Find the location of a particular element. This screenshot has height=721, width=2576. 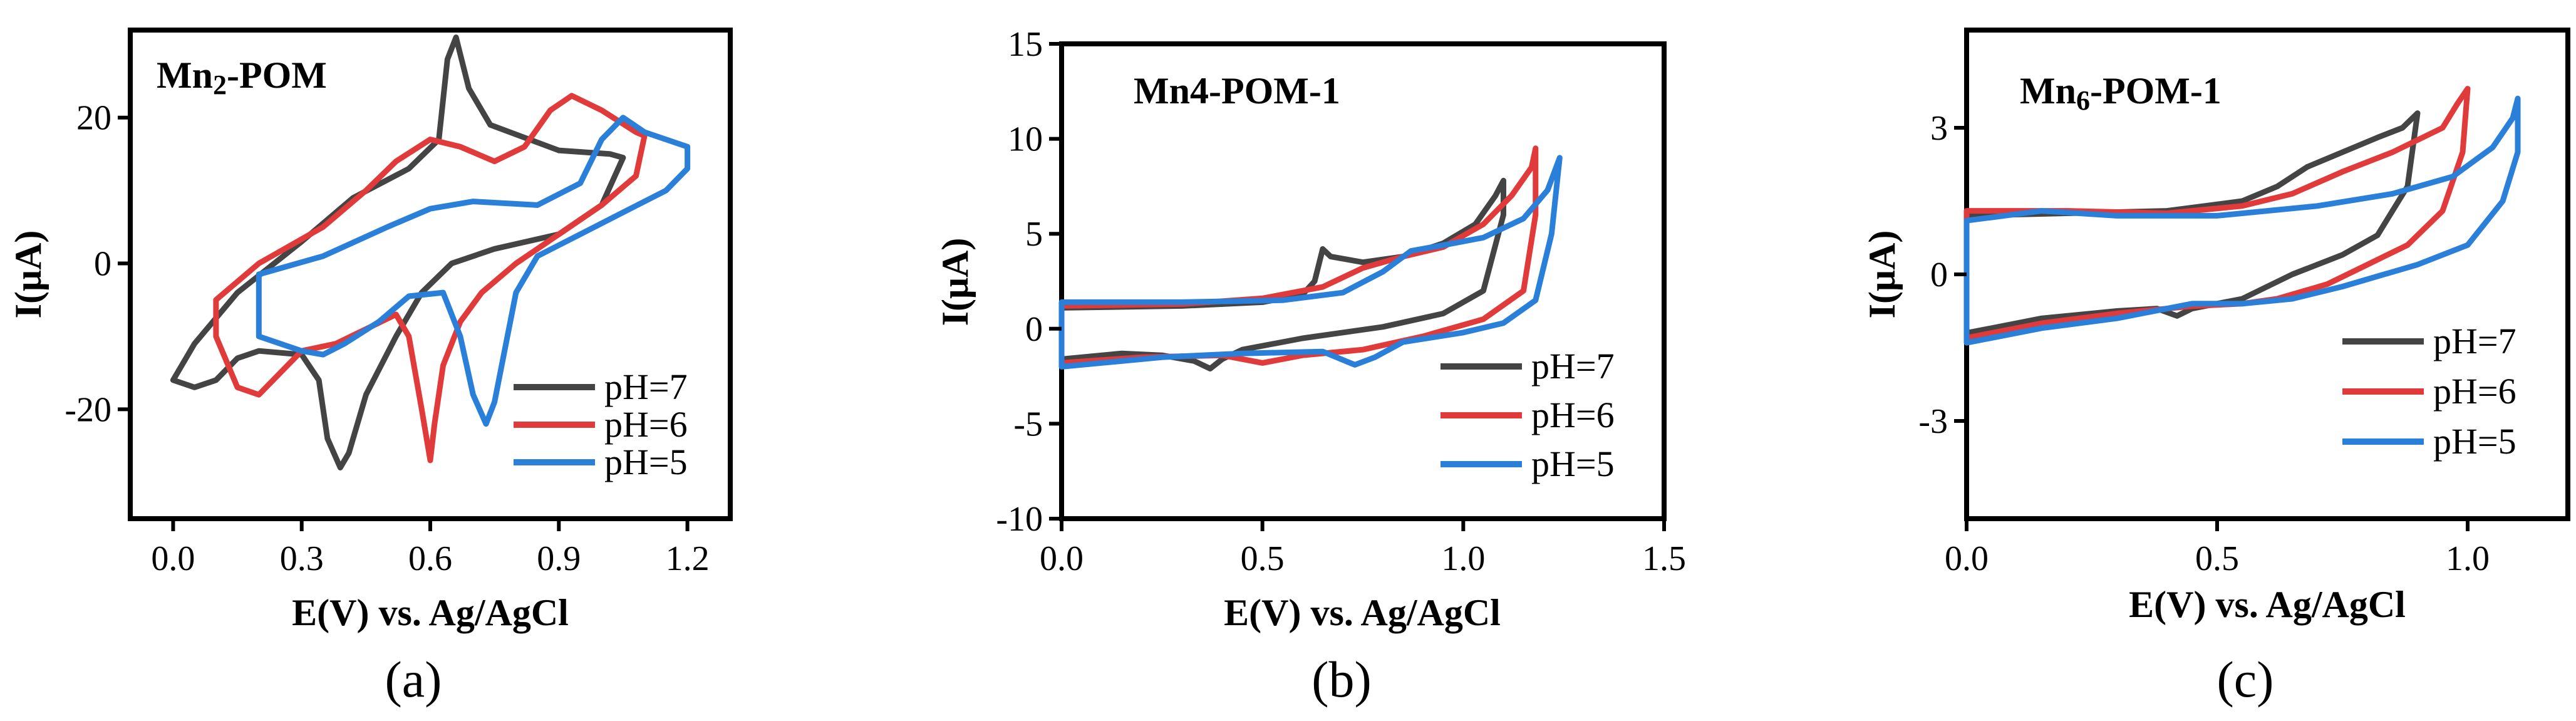

panel-b-y-axis-label: I(μA) is located at coordinates (955, 282).